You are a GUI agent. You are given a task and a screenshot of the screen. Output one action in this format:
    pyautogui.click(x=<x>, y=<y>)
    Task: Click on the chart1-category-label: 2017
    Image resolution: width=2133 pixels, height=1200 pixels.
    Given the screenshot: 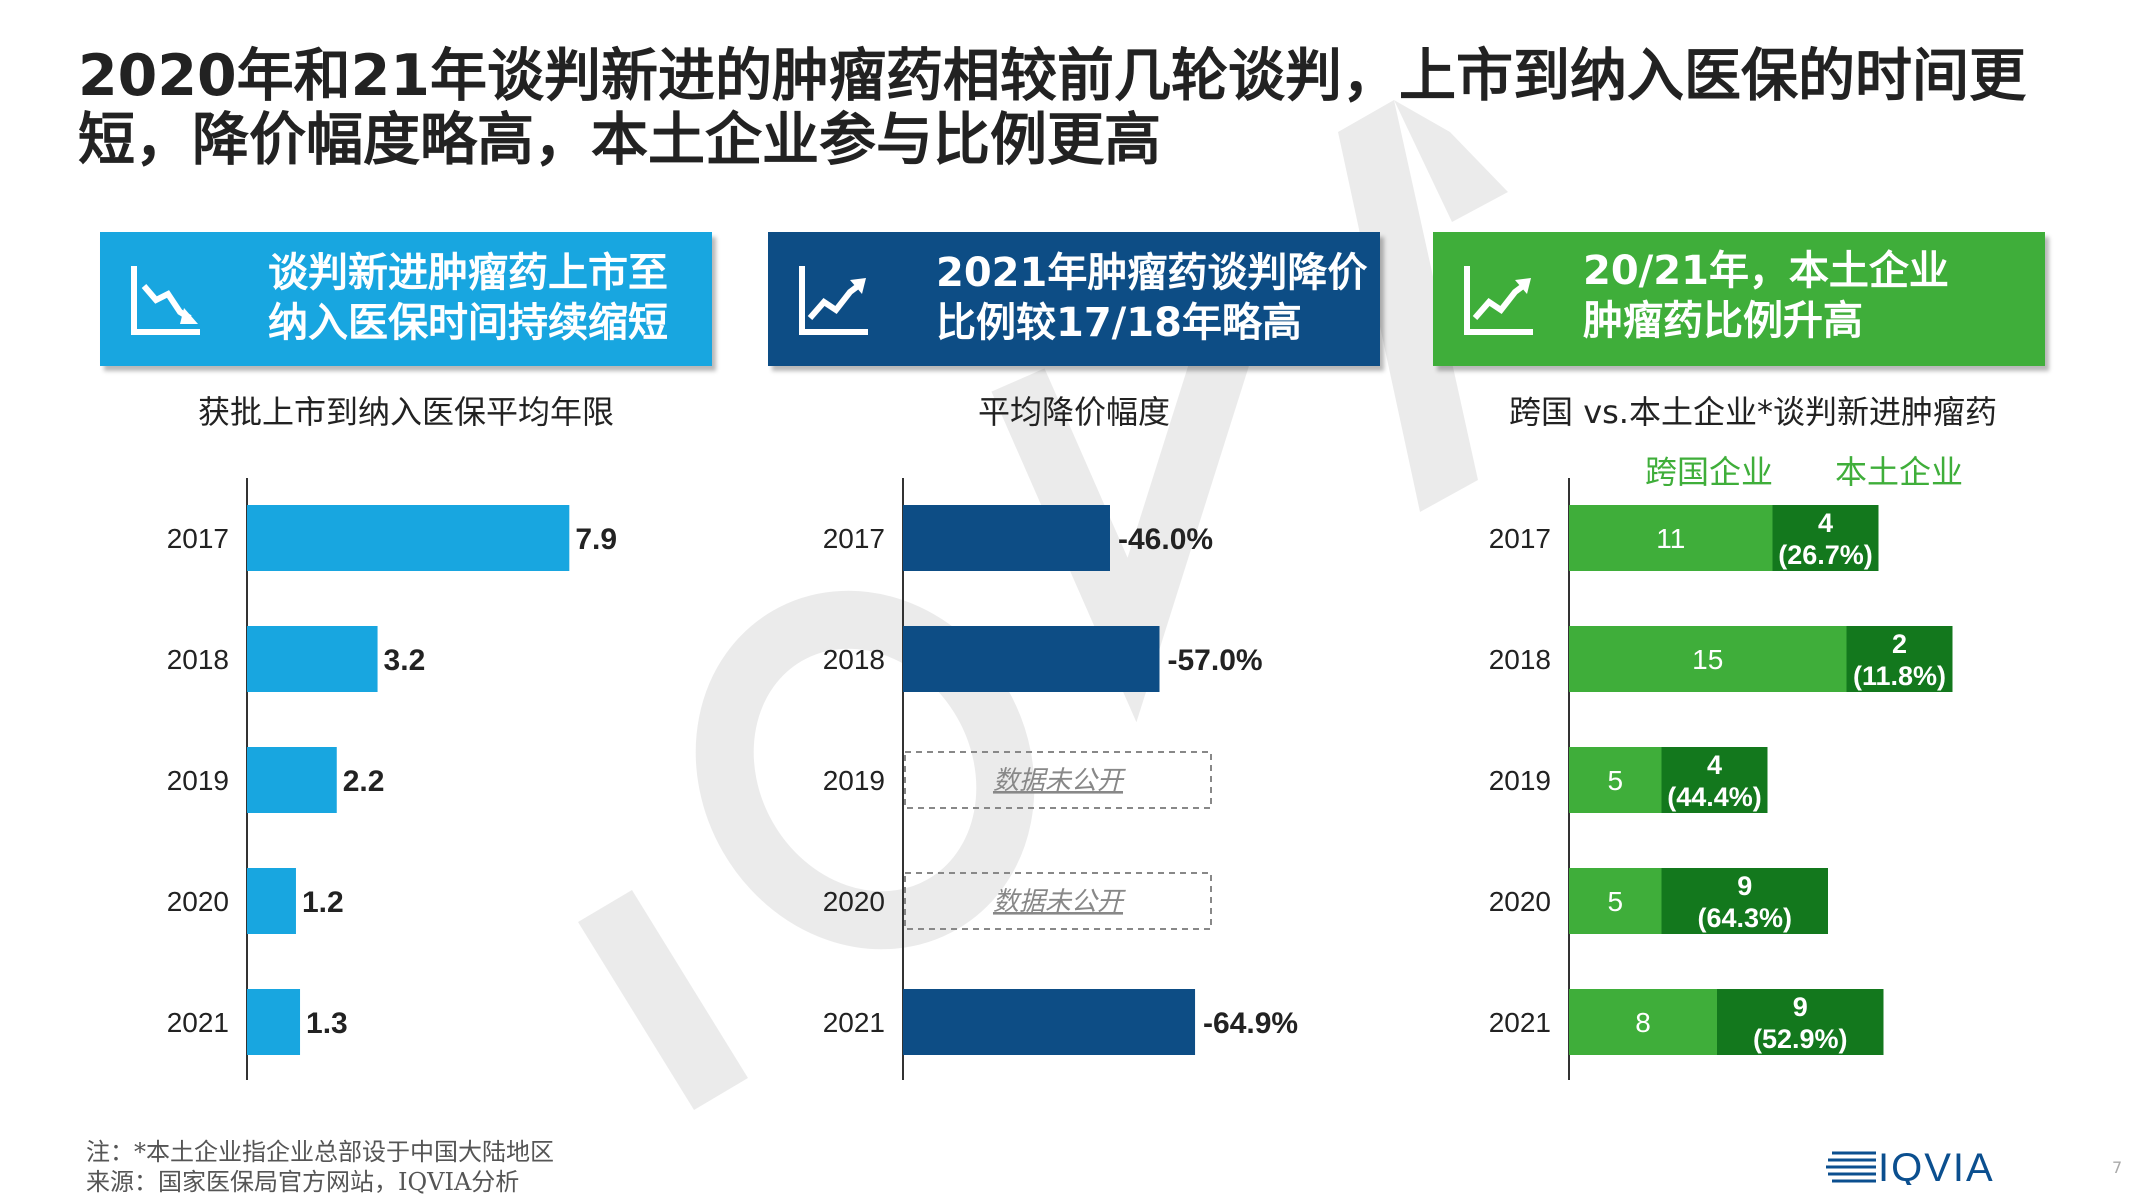 What is the action you would take?
    pyautogui.click(x=198, y=538)
    